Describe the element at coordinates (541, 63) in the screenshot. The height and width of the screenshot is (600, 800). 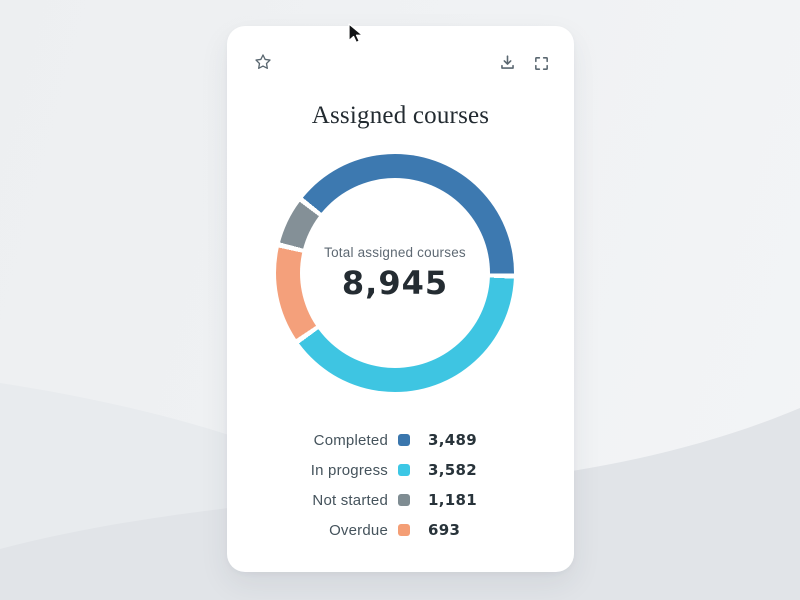
I see `fullscreen-icon` at that location.